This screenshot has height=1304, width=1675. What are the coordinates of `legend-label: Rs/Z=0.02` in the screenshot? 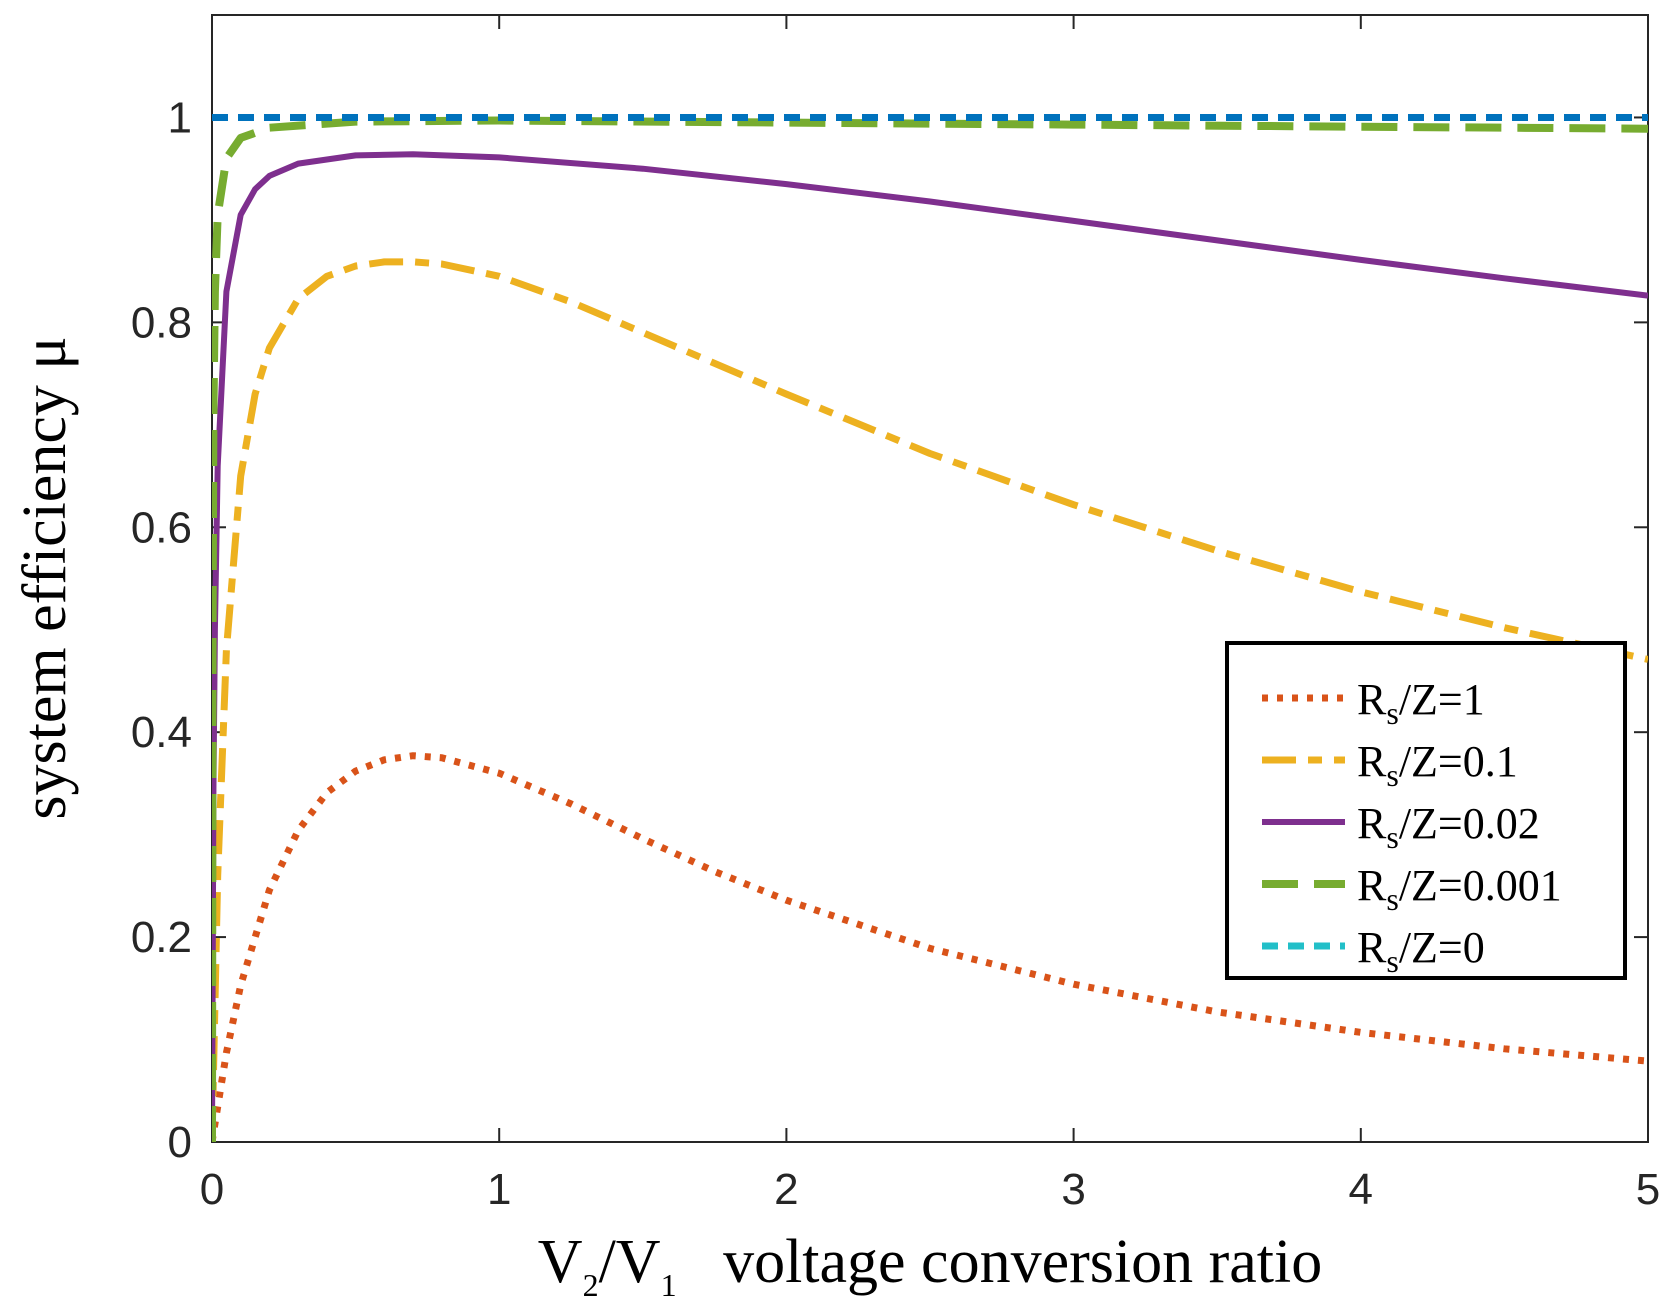 It's located at (1448, 827).